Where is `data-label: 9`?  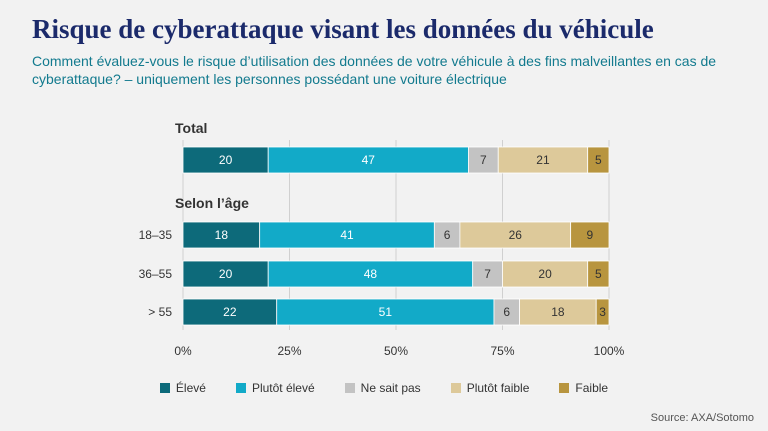
data-label: 9 is located at coordinates (589, 235).